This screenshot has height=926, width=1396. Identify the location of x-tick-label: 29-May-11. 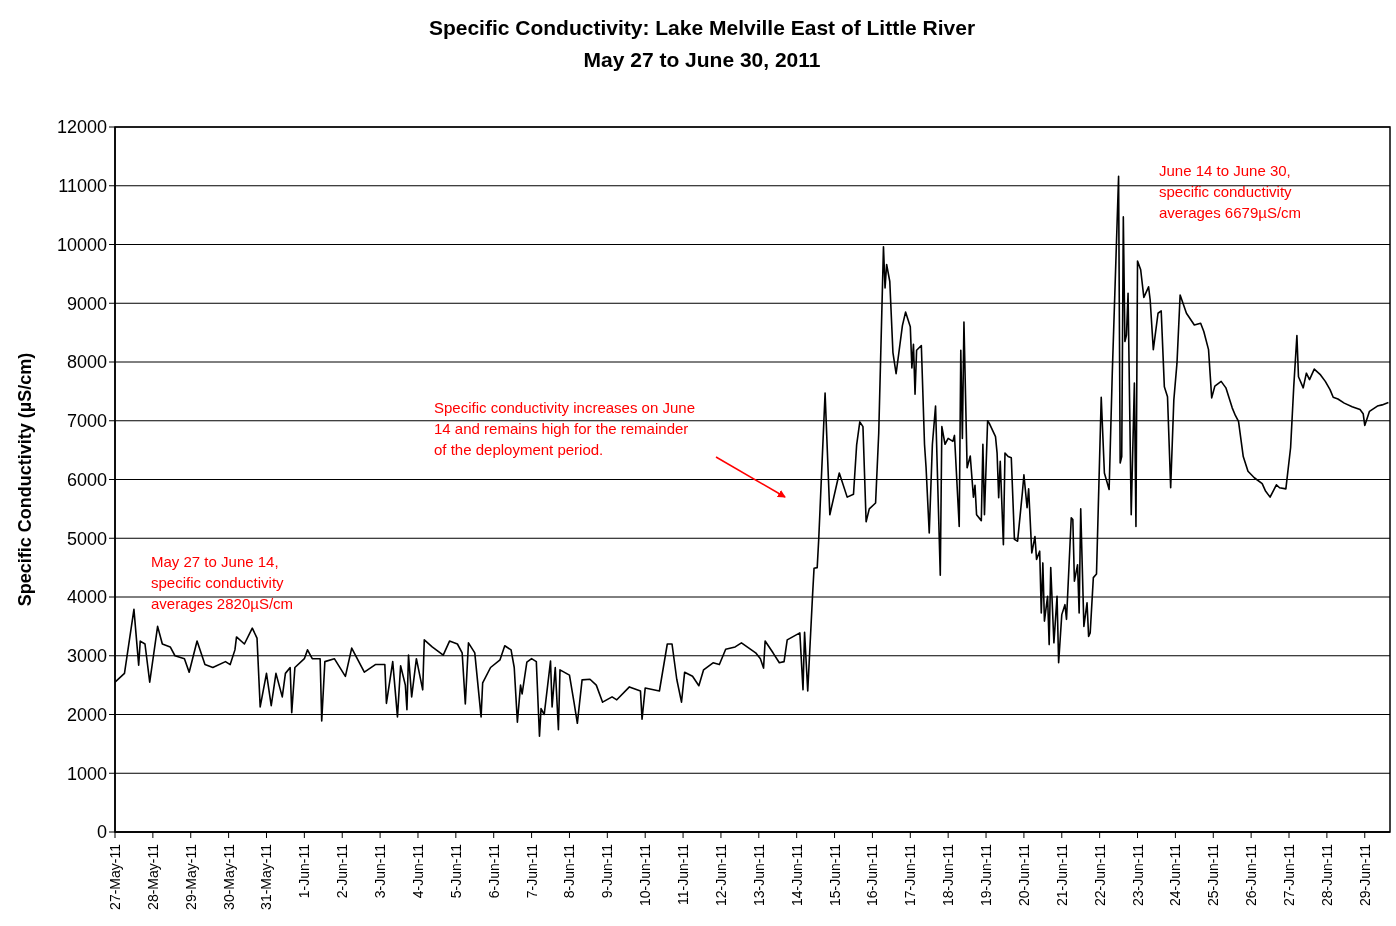
(190, 876).